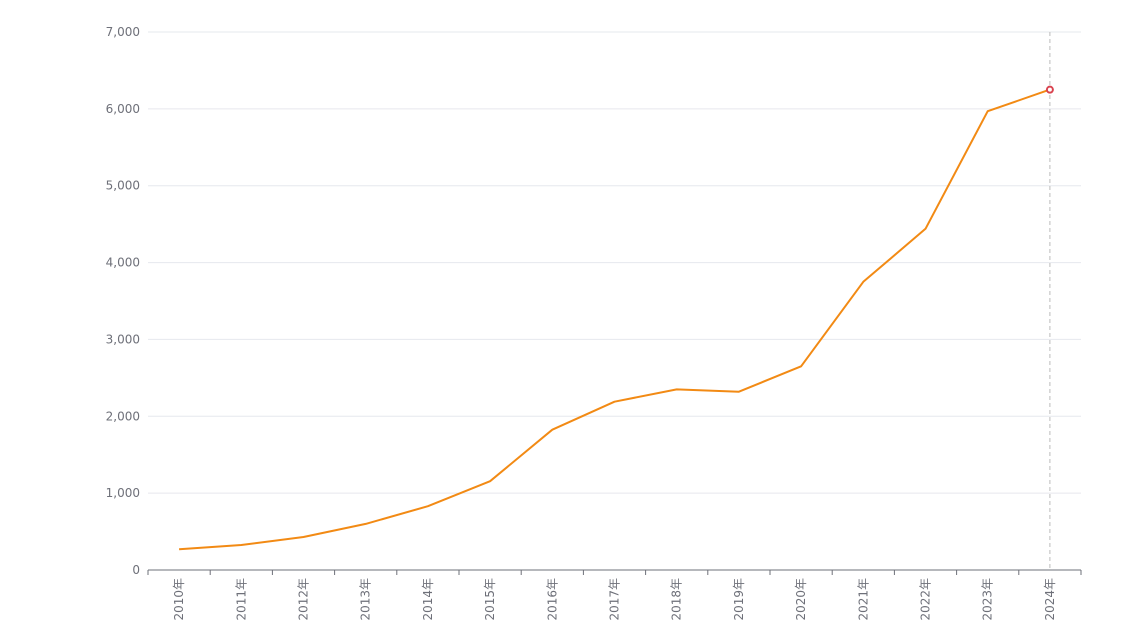 Image resolution: width=1138 pixels, height=640 pixels. I want to click on x-tick-label: 2023年, so click(988, 599).